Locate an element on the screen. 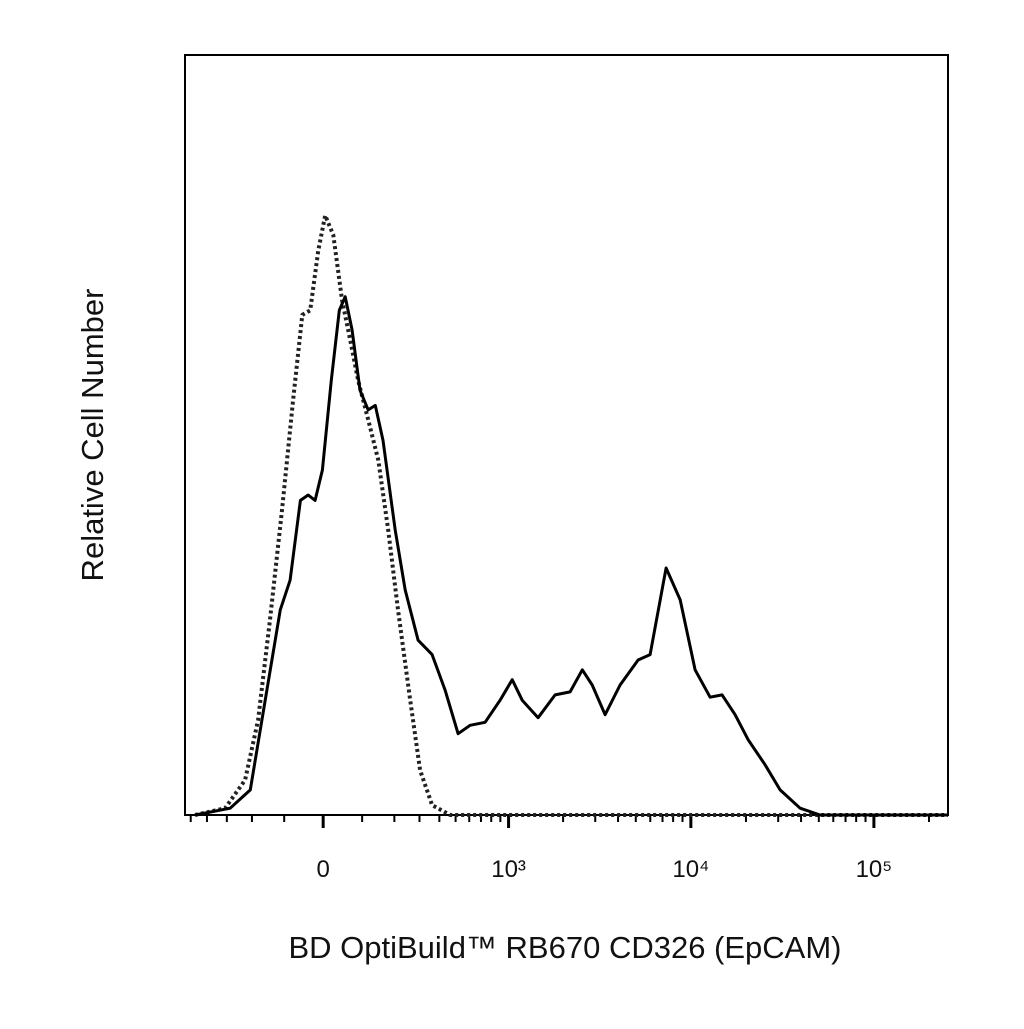 The height and width of the screenshot is (1029, 1024). x-tick-label: 10⁴ is located at coordinates (690, 869).